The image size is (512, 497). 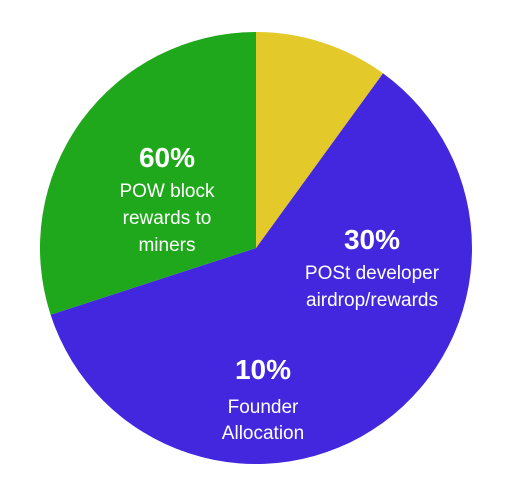 What do you see at coordinates (372, 300) in the screenshot?
I see `slice-category-label-2-line-2: airdrop/rewards` at bounding box center [372, 300].